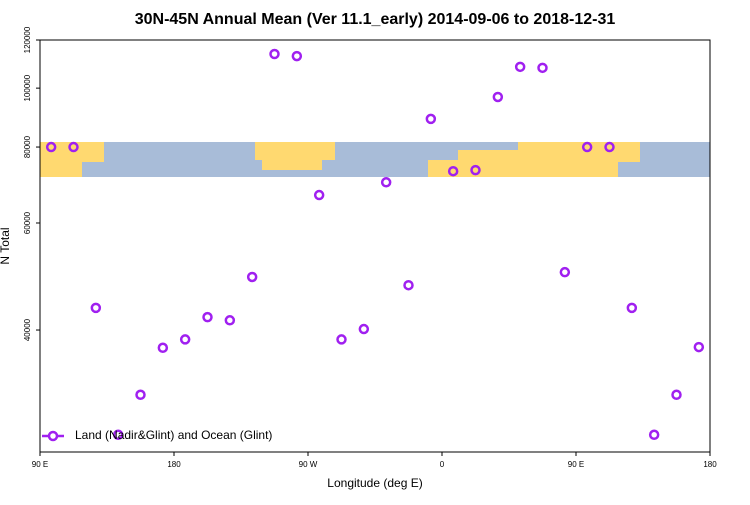  Describe the element at coordinates (375, 159) in the screenshot. I see `map-band` at that location.